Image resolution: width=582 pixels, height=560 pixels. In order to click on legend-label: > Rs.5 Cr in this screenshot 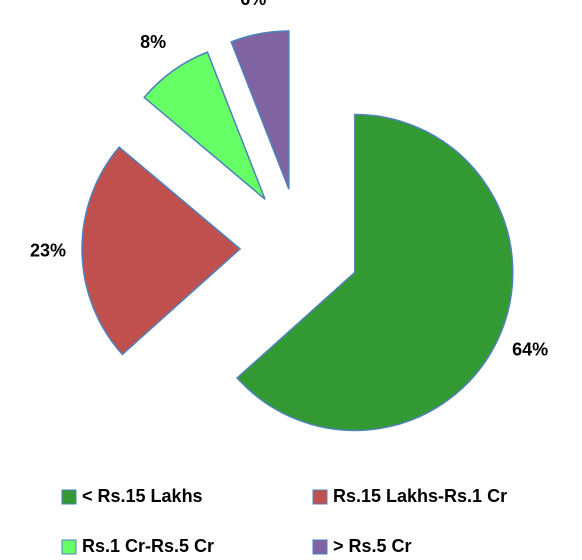, I will do `click(372, 546)`.